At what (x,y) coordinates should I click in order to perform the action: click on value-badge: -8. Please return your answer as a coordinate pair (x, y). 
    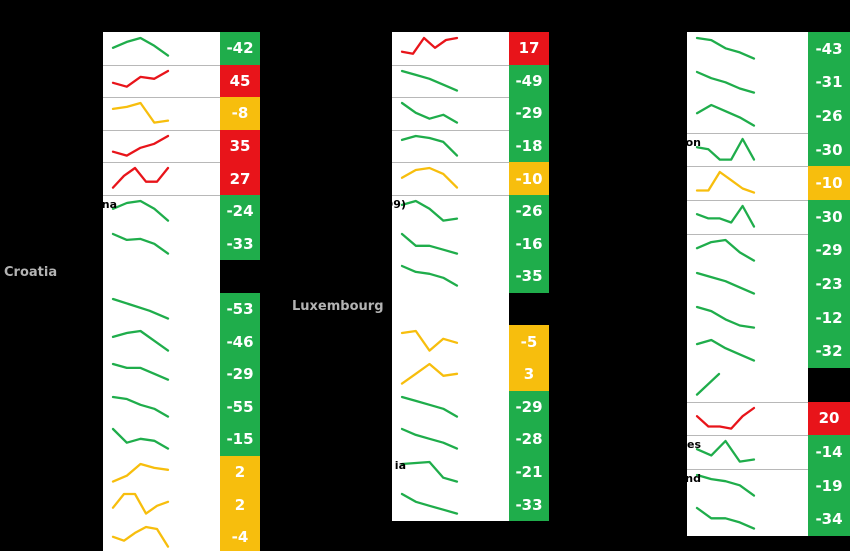
    Looking at the image, I should click on (240, 113).